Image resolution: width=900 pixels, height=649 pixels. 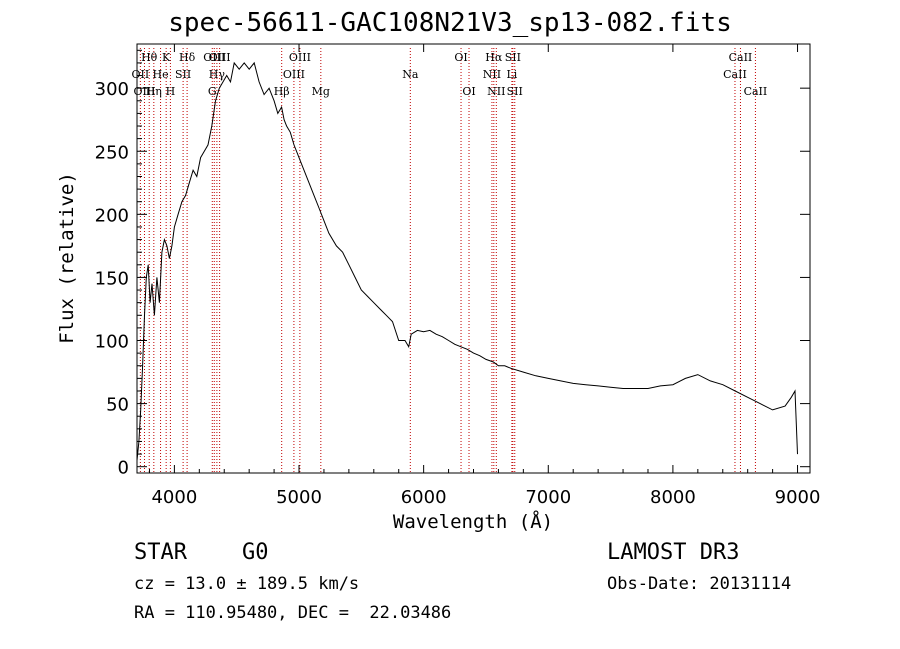 I want to click on y-tick-label-0: 0, so click(x=123, y=468).